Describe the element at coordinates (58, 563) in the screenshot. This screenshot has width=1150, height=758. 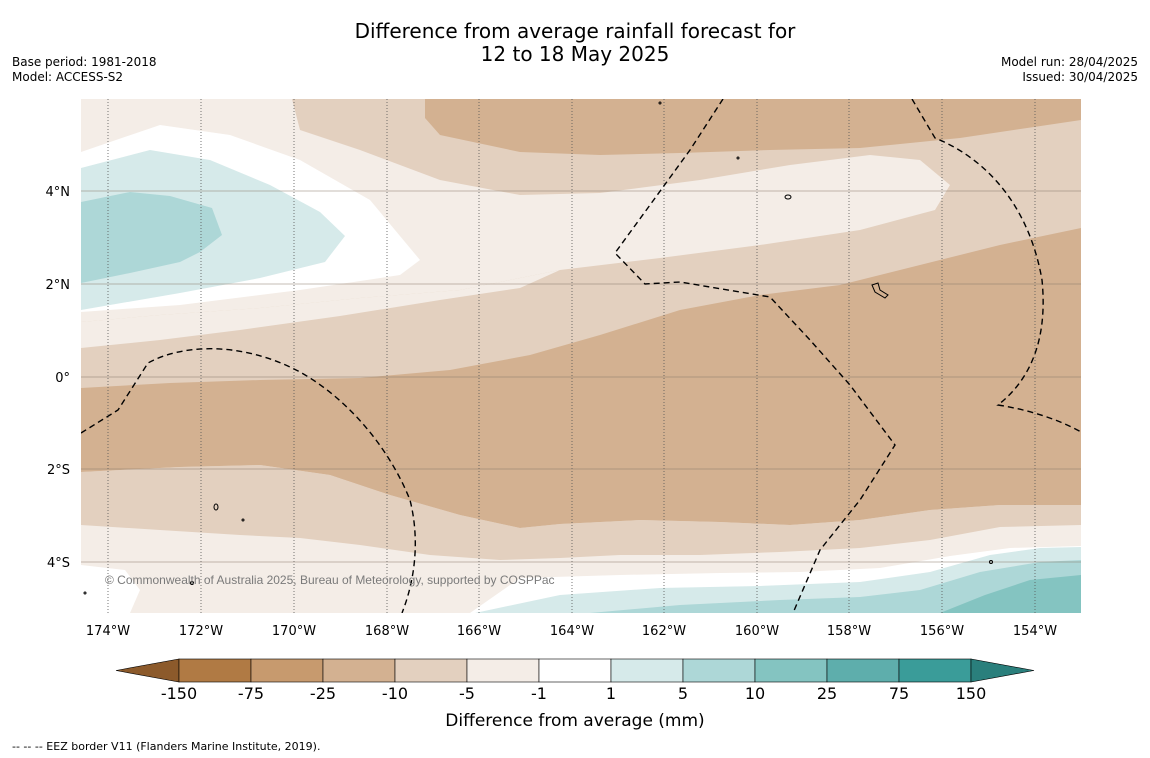
I see `lat-label-4s: 4°S` at that location.